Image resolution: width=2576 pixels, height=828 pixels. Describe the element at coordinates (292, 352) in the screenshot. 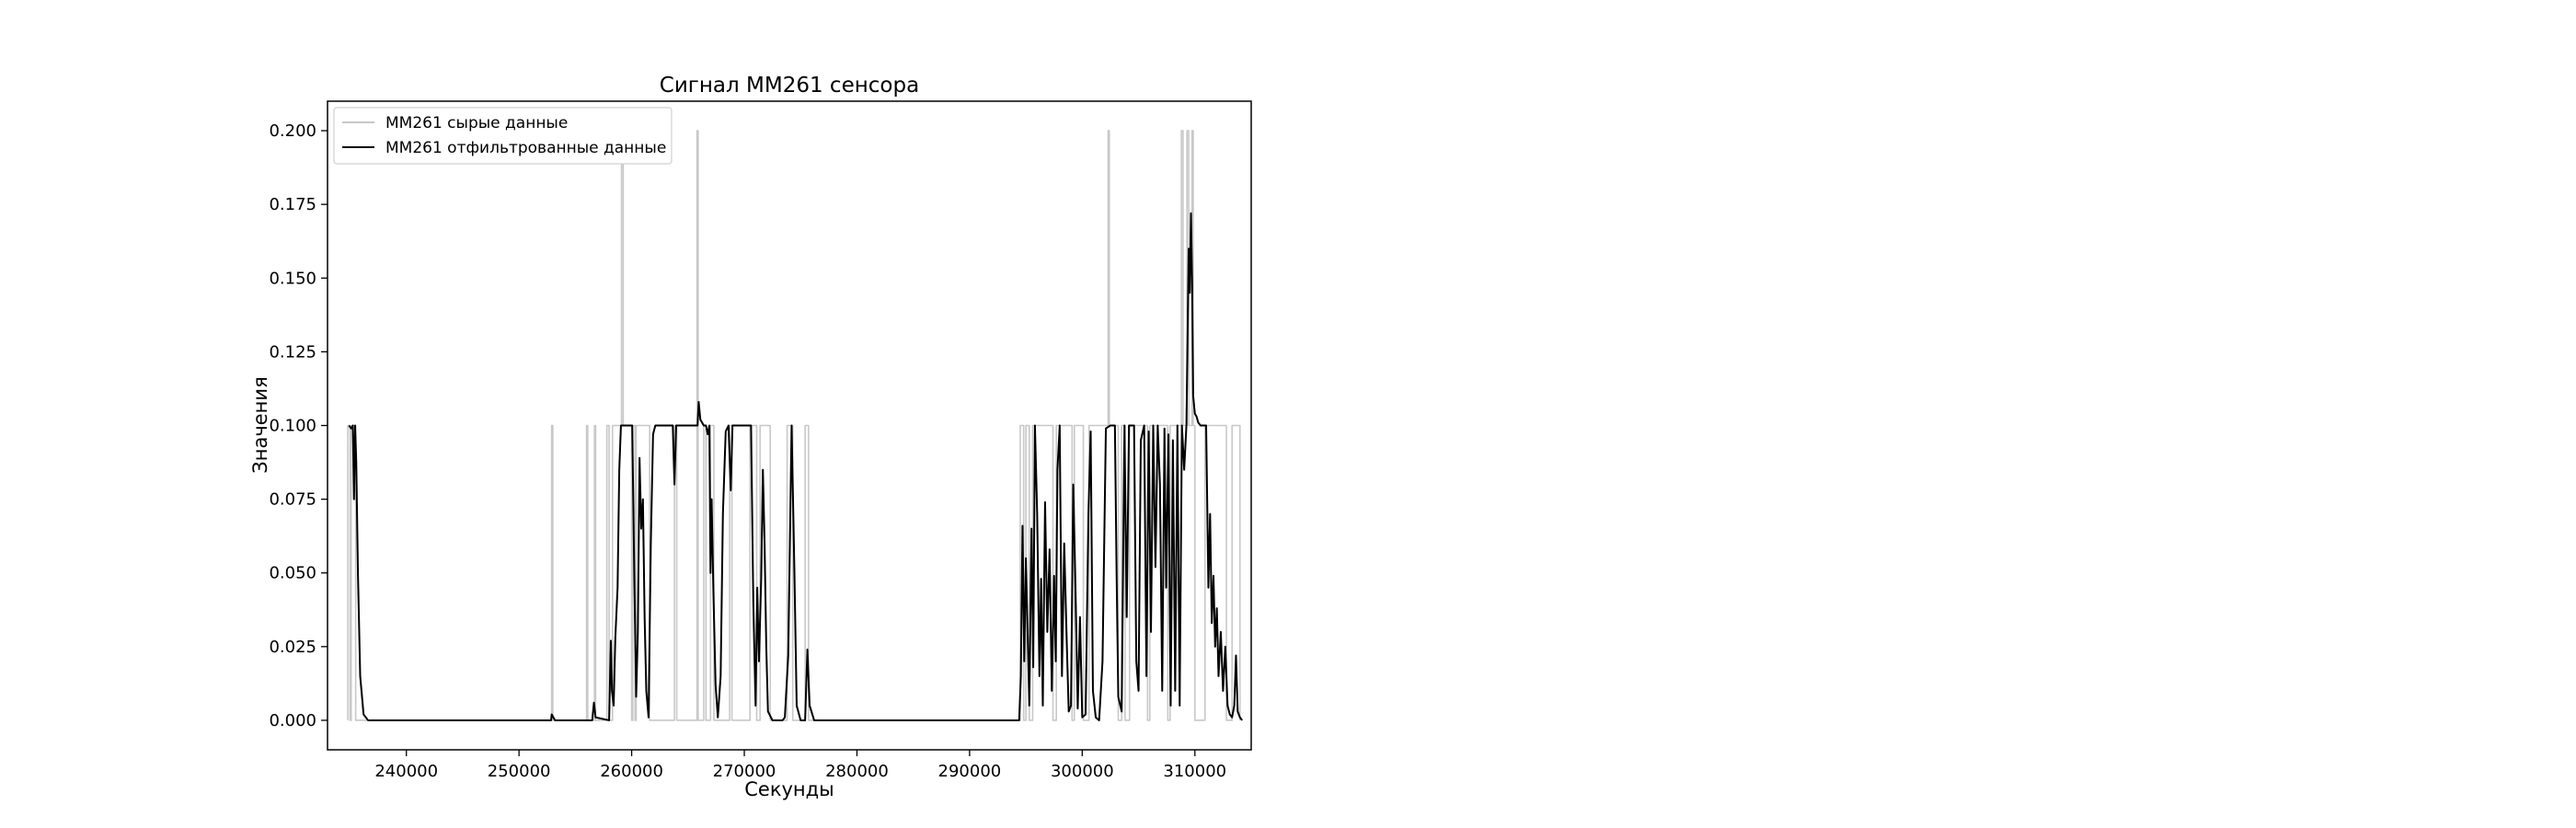

I see `y-tick-label: 0.125` at that location.